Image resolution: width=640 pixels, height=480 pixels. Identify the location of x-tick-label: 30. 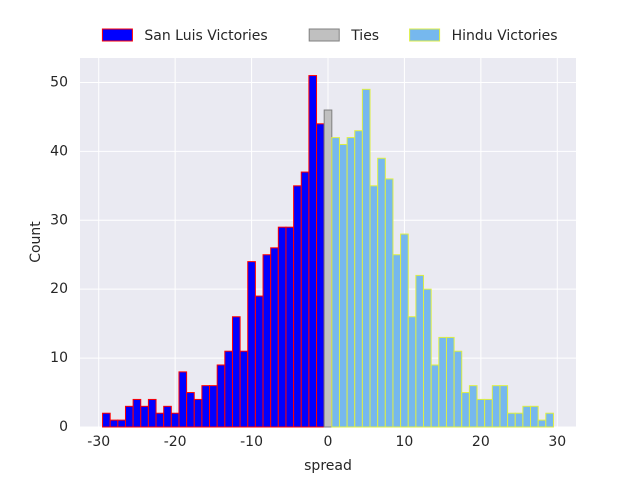
(557, 442).